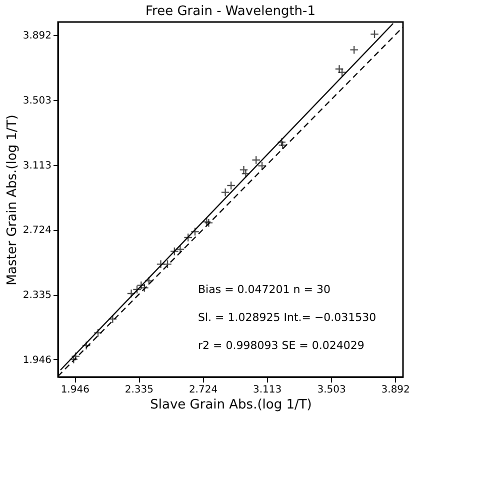 This screenshot has height=489, width=482. What do you see at coordinates (139, 390) in the screenshot?
I see `x-tick-label: 2.335` at bounding box center [139, 390].